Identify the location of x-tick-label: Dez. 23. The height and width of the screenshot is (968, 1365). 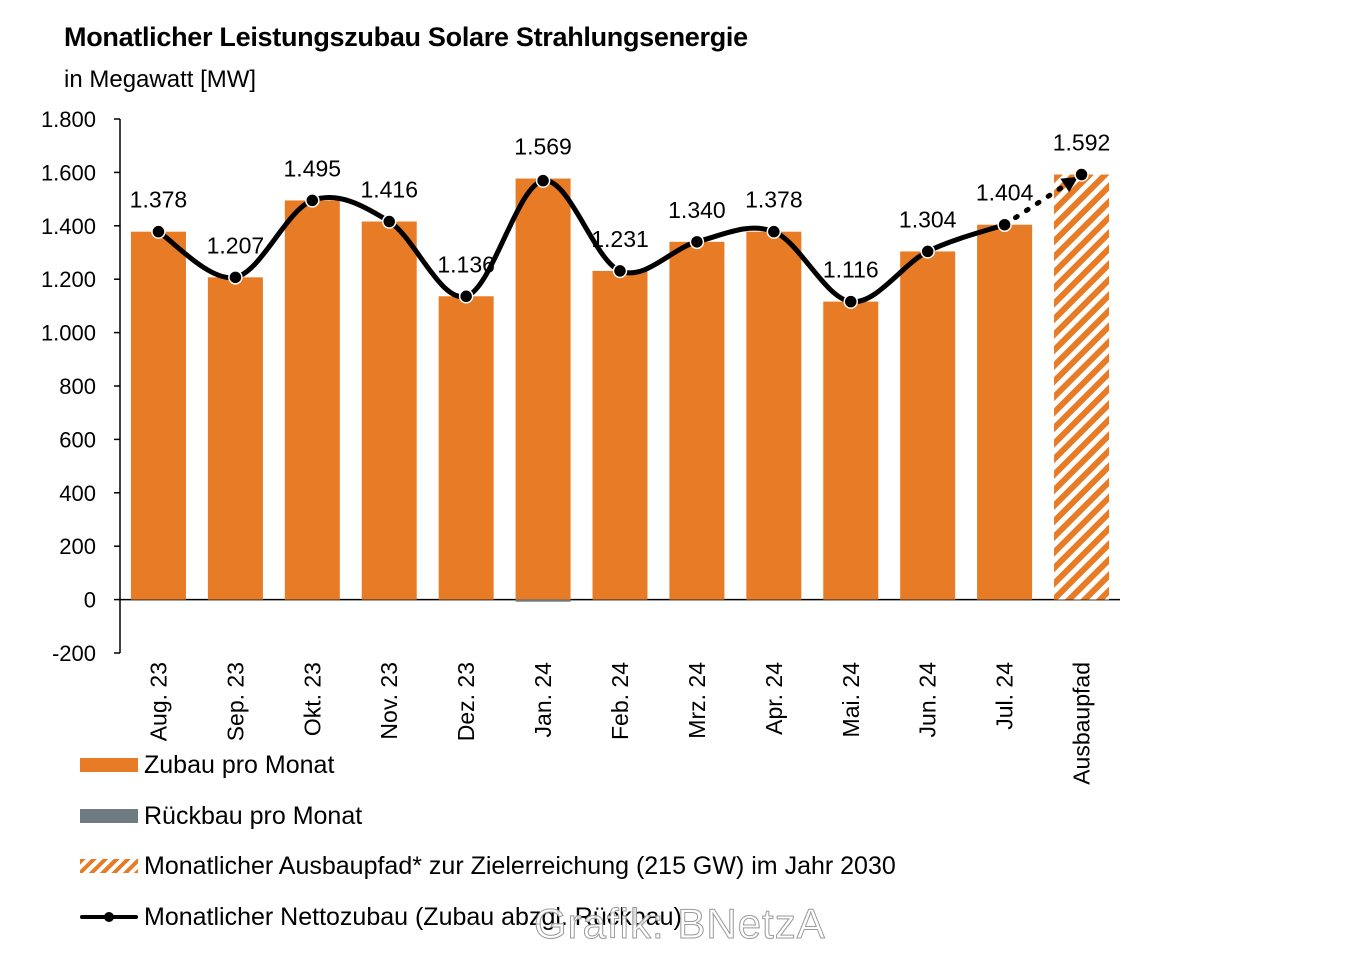
(466, 701).